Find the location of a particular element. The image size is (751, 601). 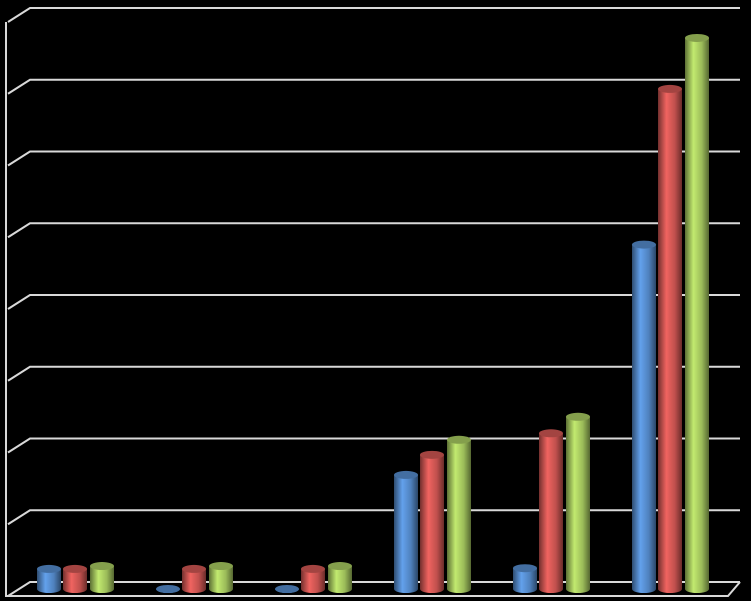

left-wall is located at coordinates (6, 309).